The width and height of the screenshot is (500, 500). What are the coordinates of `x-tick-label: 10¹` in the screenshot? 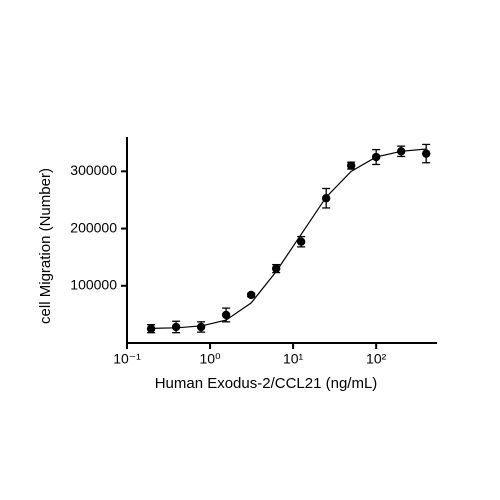 It's located at (293, 359).